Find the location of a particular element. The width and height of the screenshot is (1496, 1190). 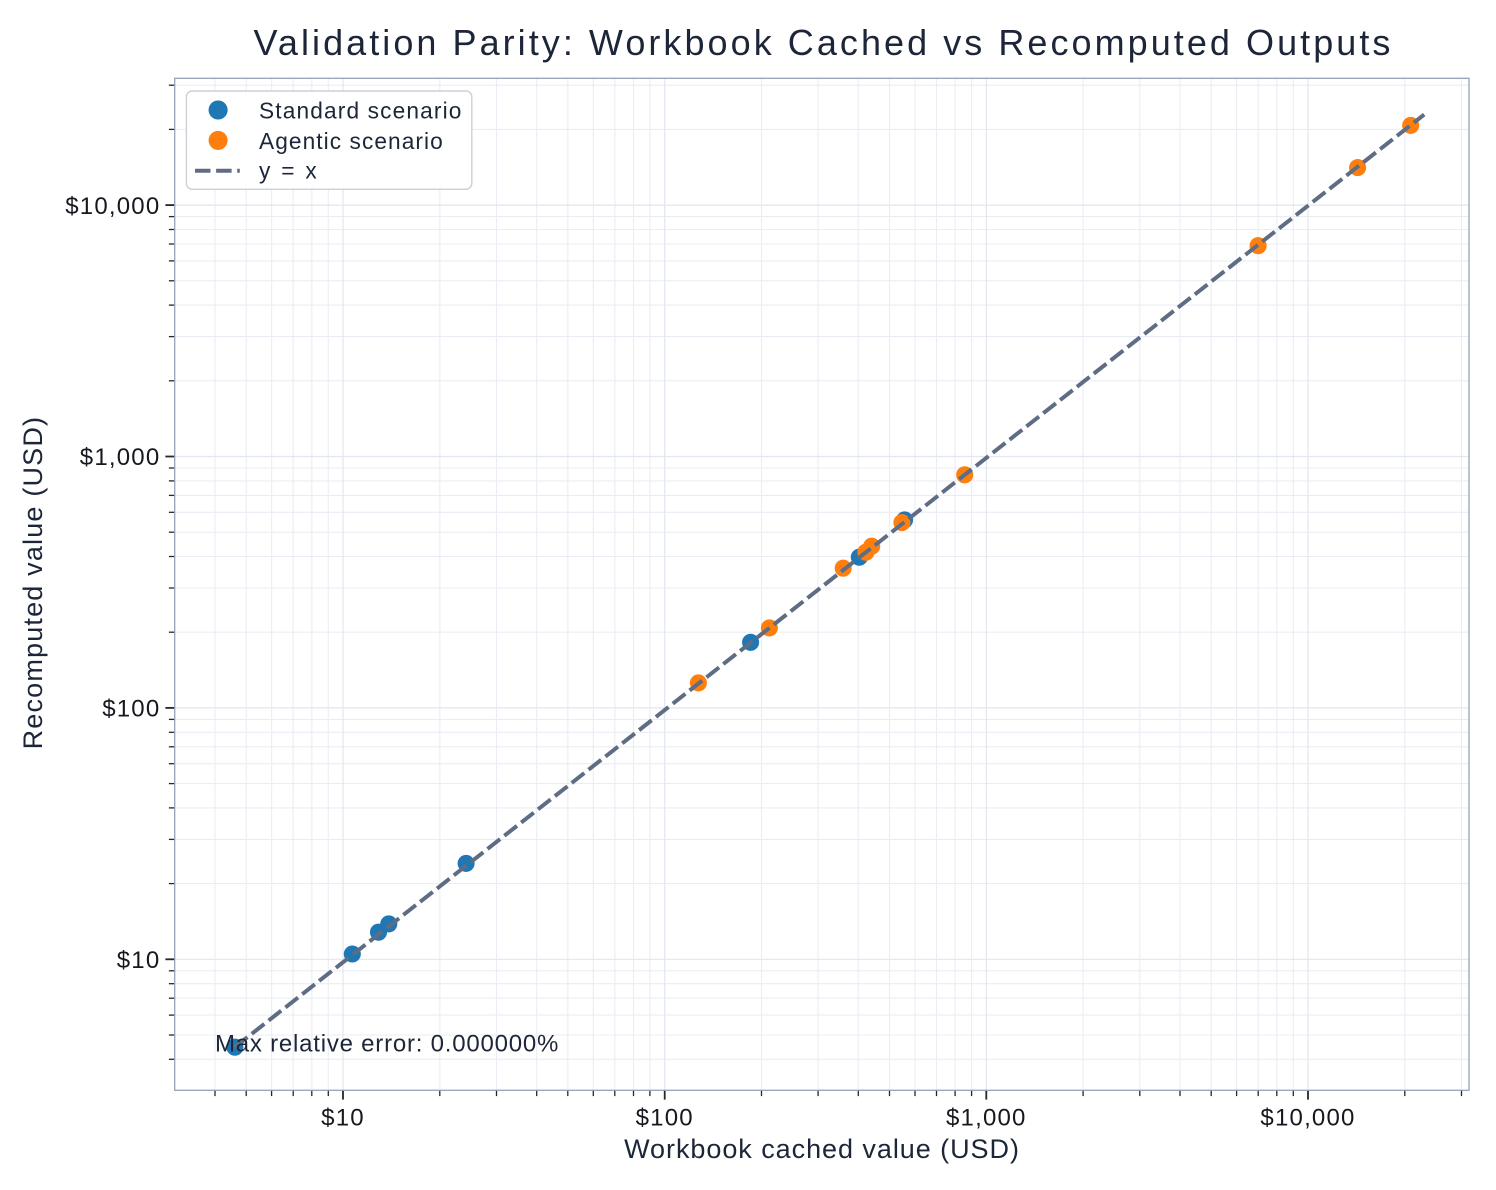

svg-text: Max relative error: 0.000000% is located at coordinates (387, 1044).